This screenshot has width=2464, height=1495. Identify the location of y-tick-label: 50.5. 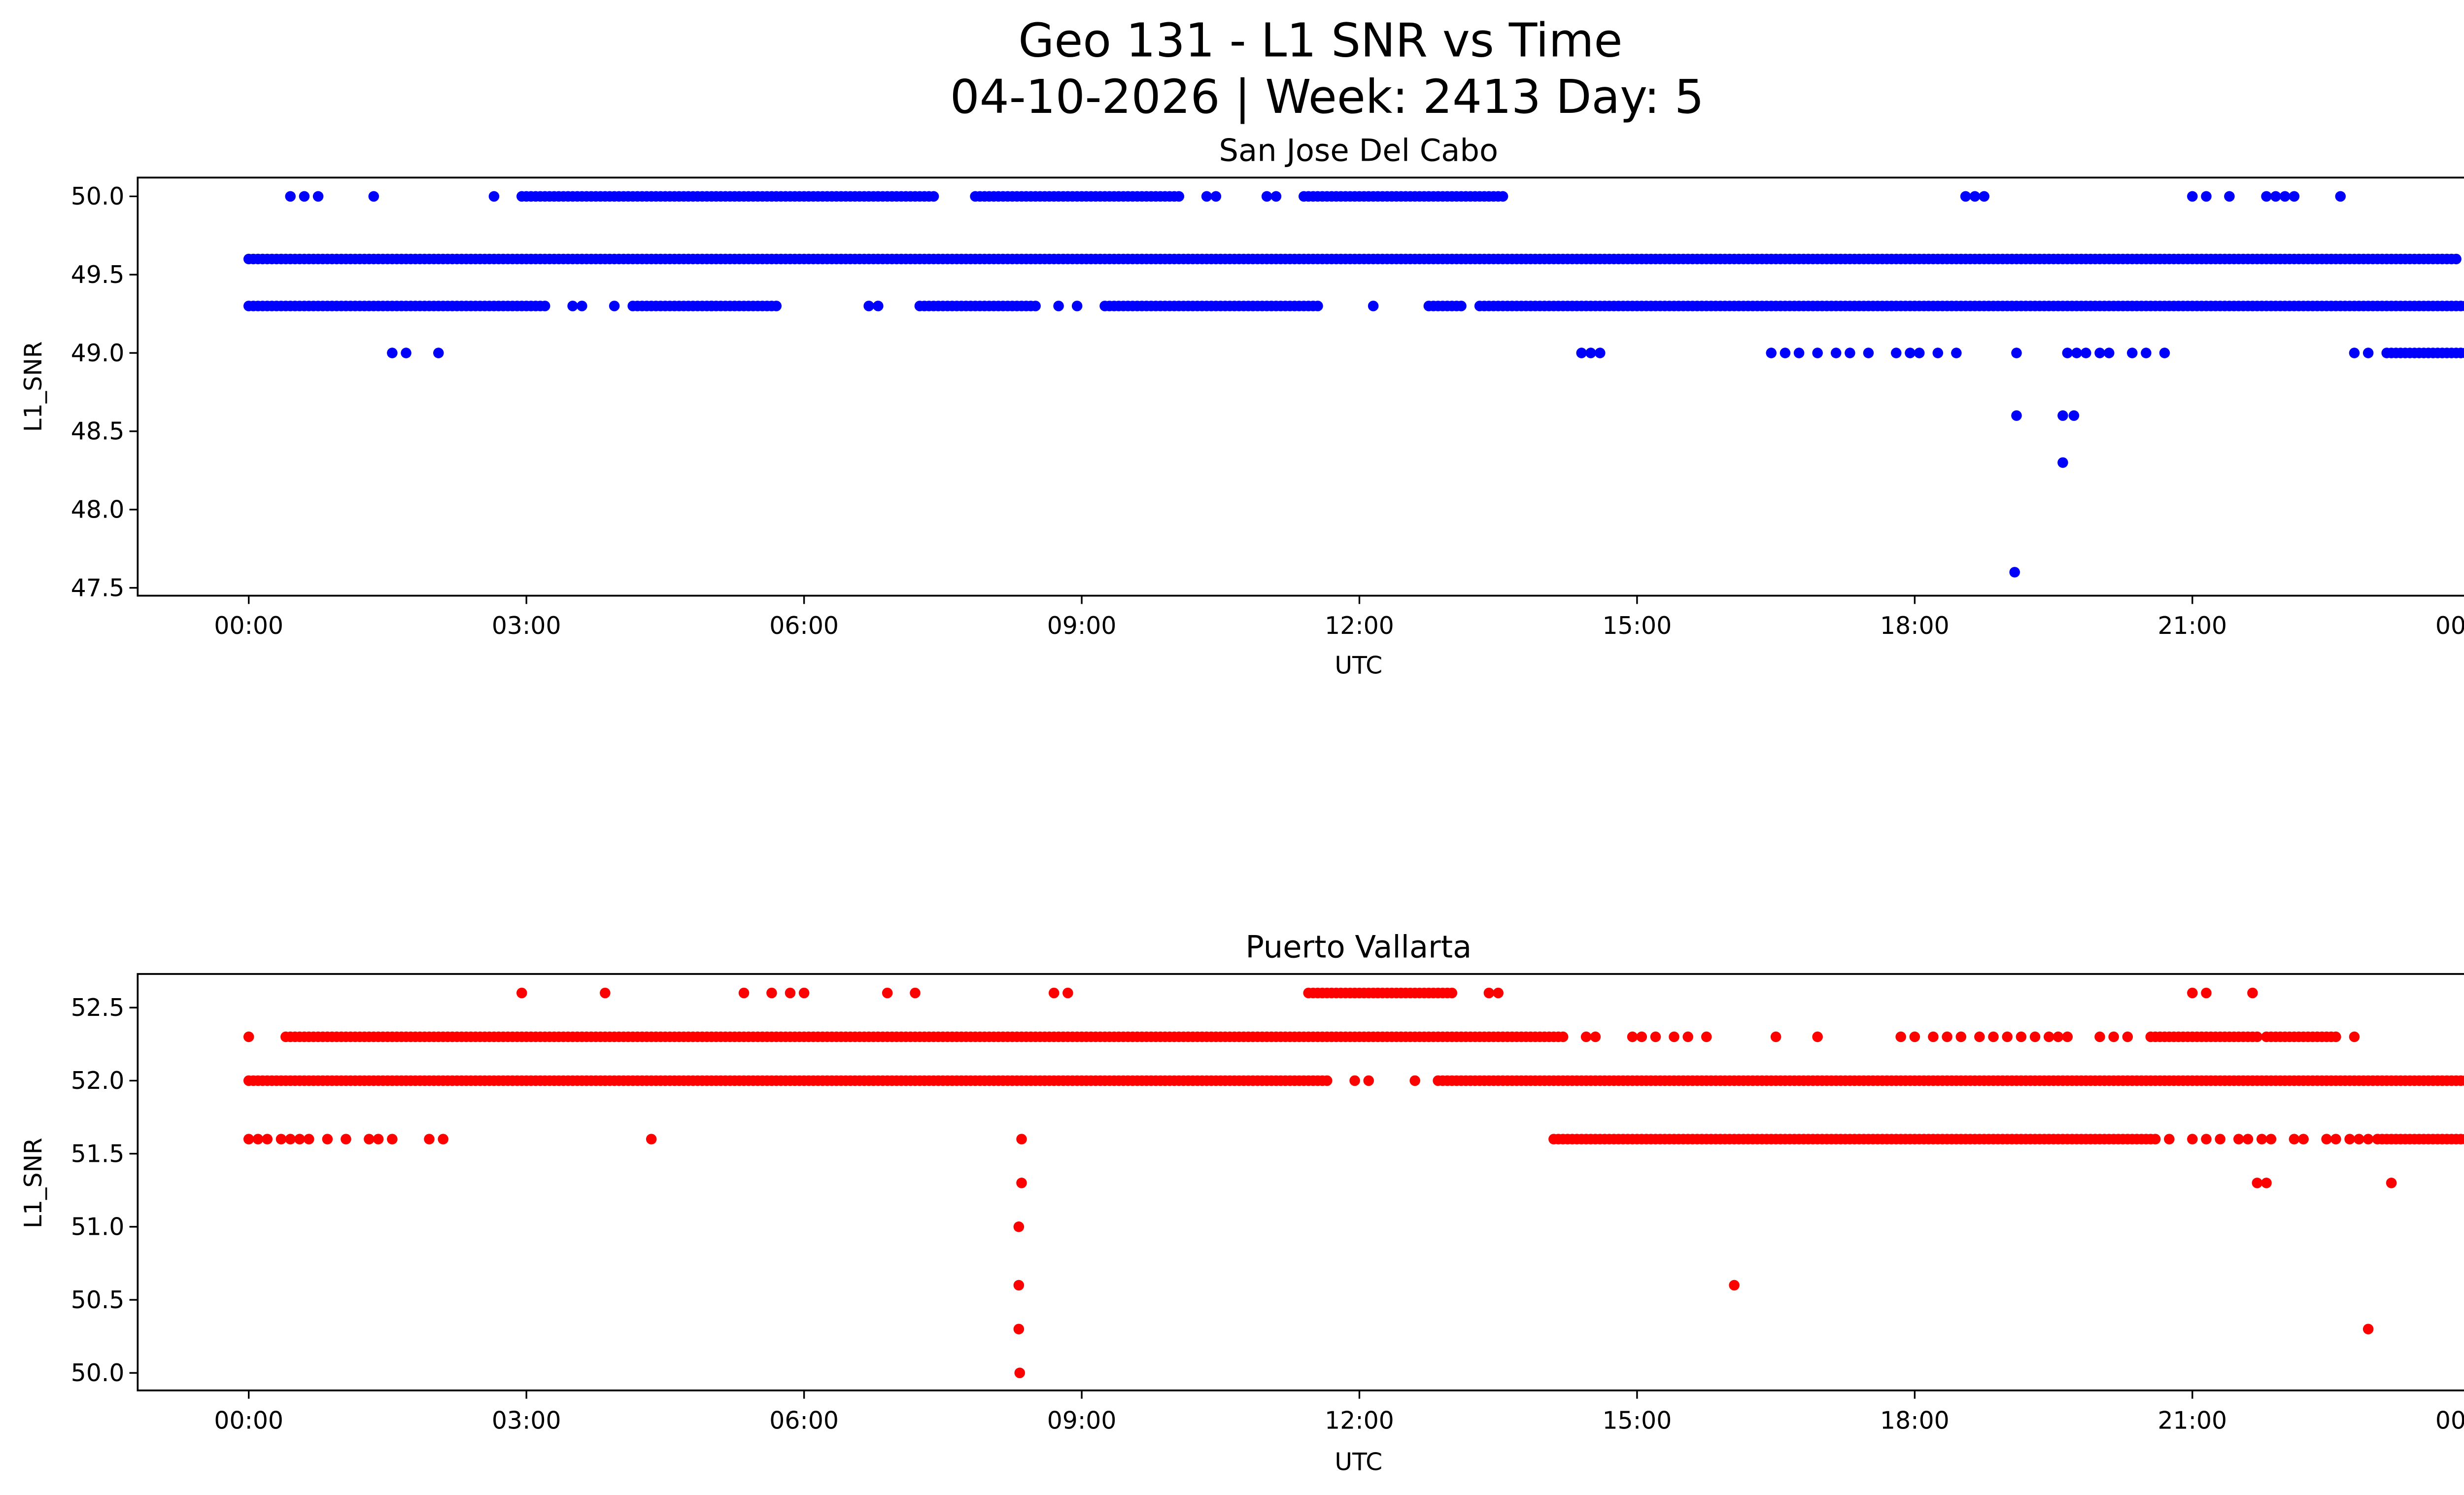
(98, 1300).